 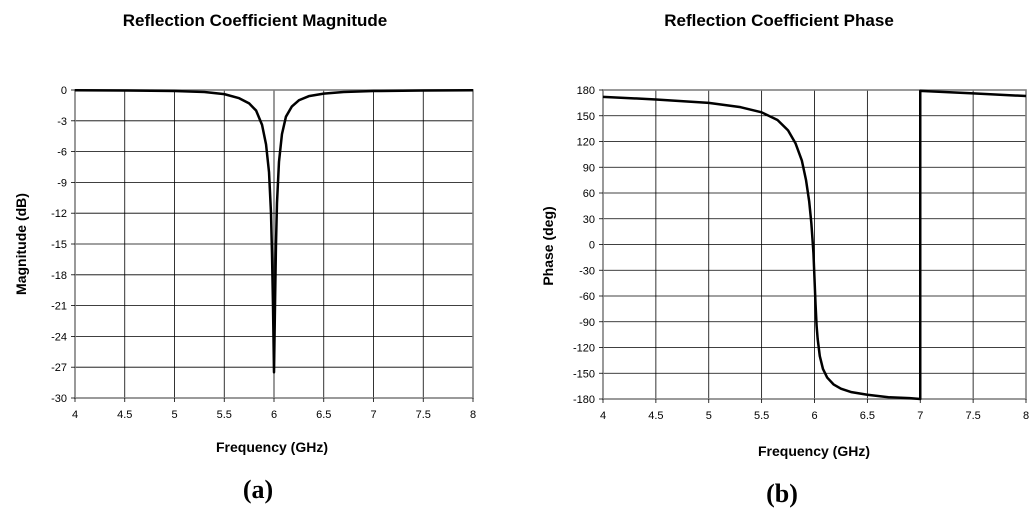 What do you see at coordinates (124, 415) in the screenshot?
I see `magnitude-x-tick-label: 4.5` at bounding box center [124, 415].